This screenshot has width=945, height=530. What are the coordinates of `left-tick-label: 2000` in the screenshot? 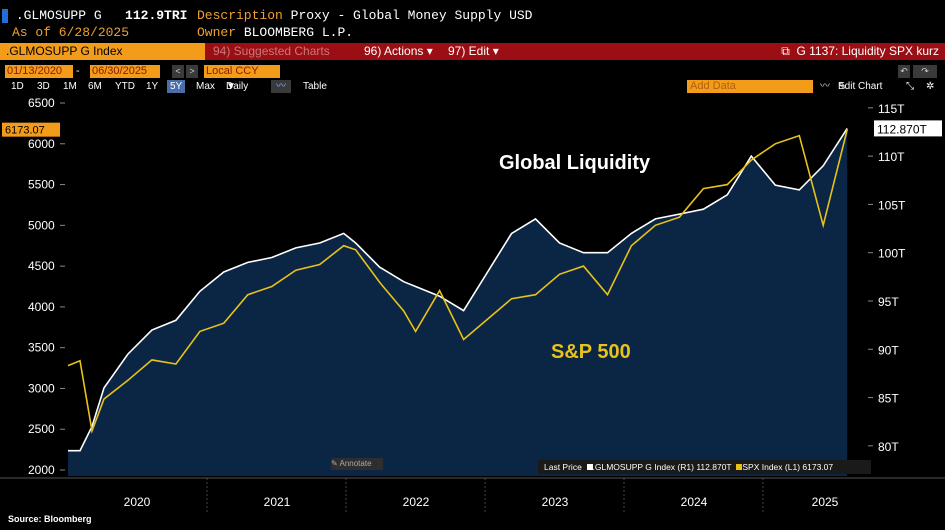 It's located at (41, 470).